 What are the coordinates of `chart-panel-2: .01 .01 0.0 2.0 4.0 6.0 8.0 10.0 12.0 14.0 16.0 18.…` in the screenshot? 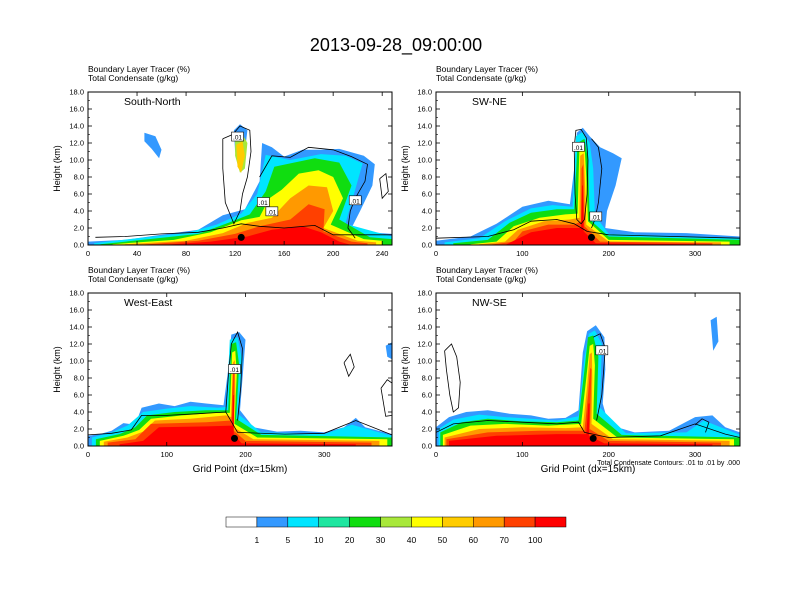 It's located at (570, 161).